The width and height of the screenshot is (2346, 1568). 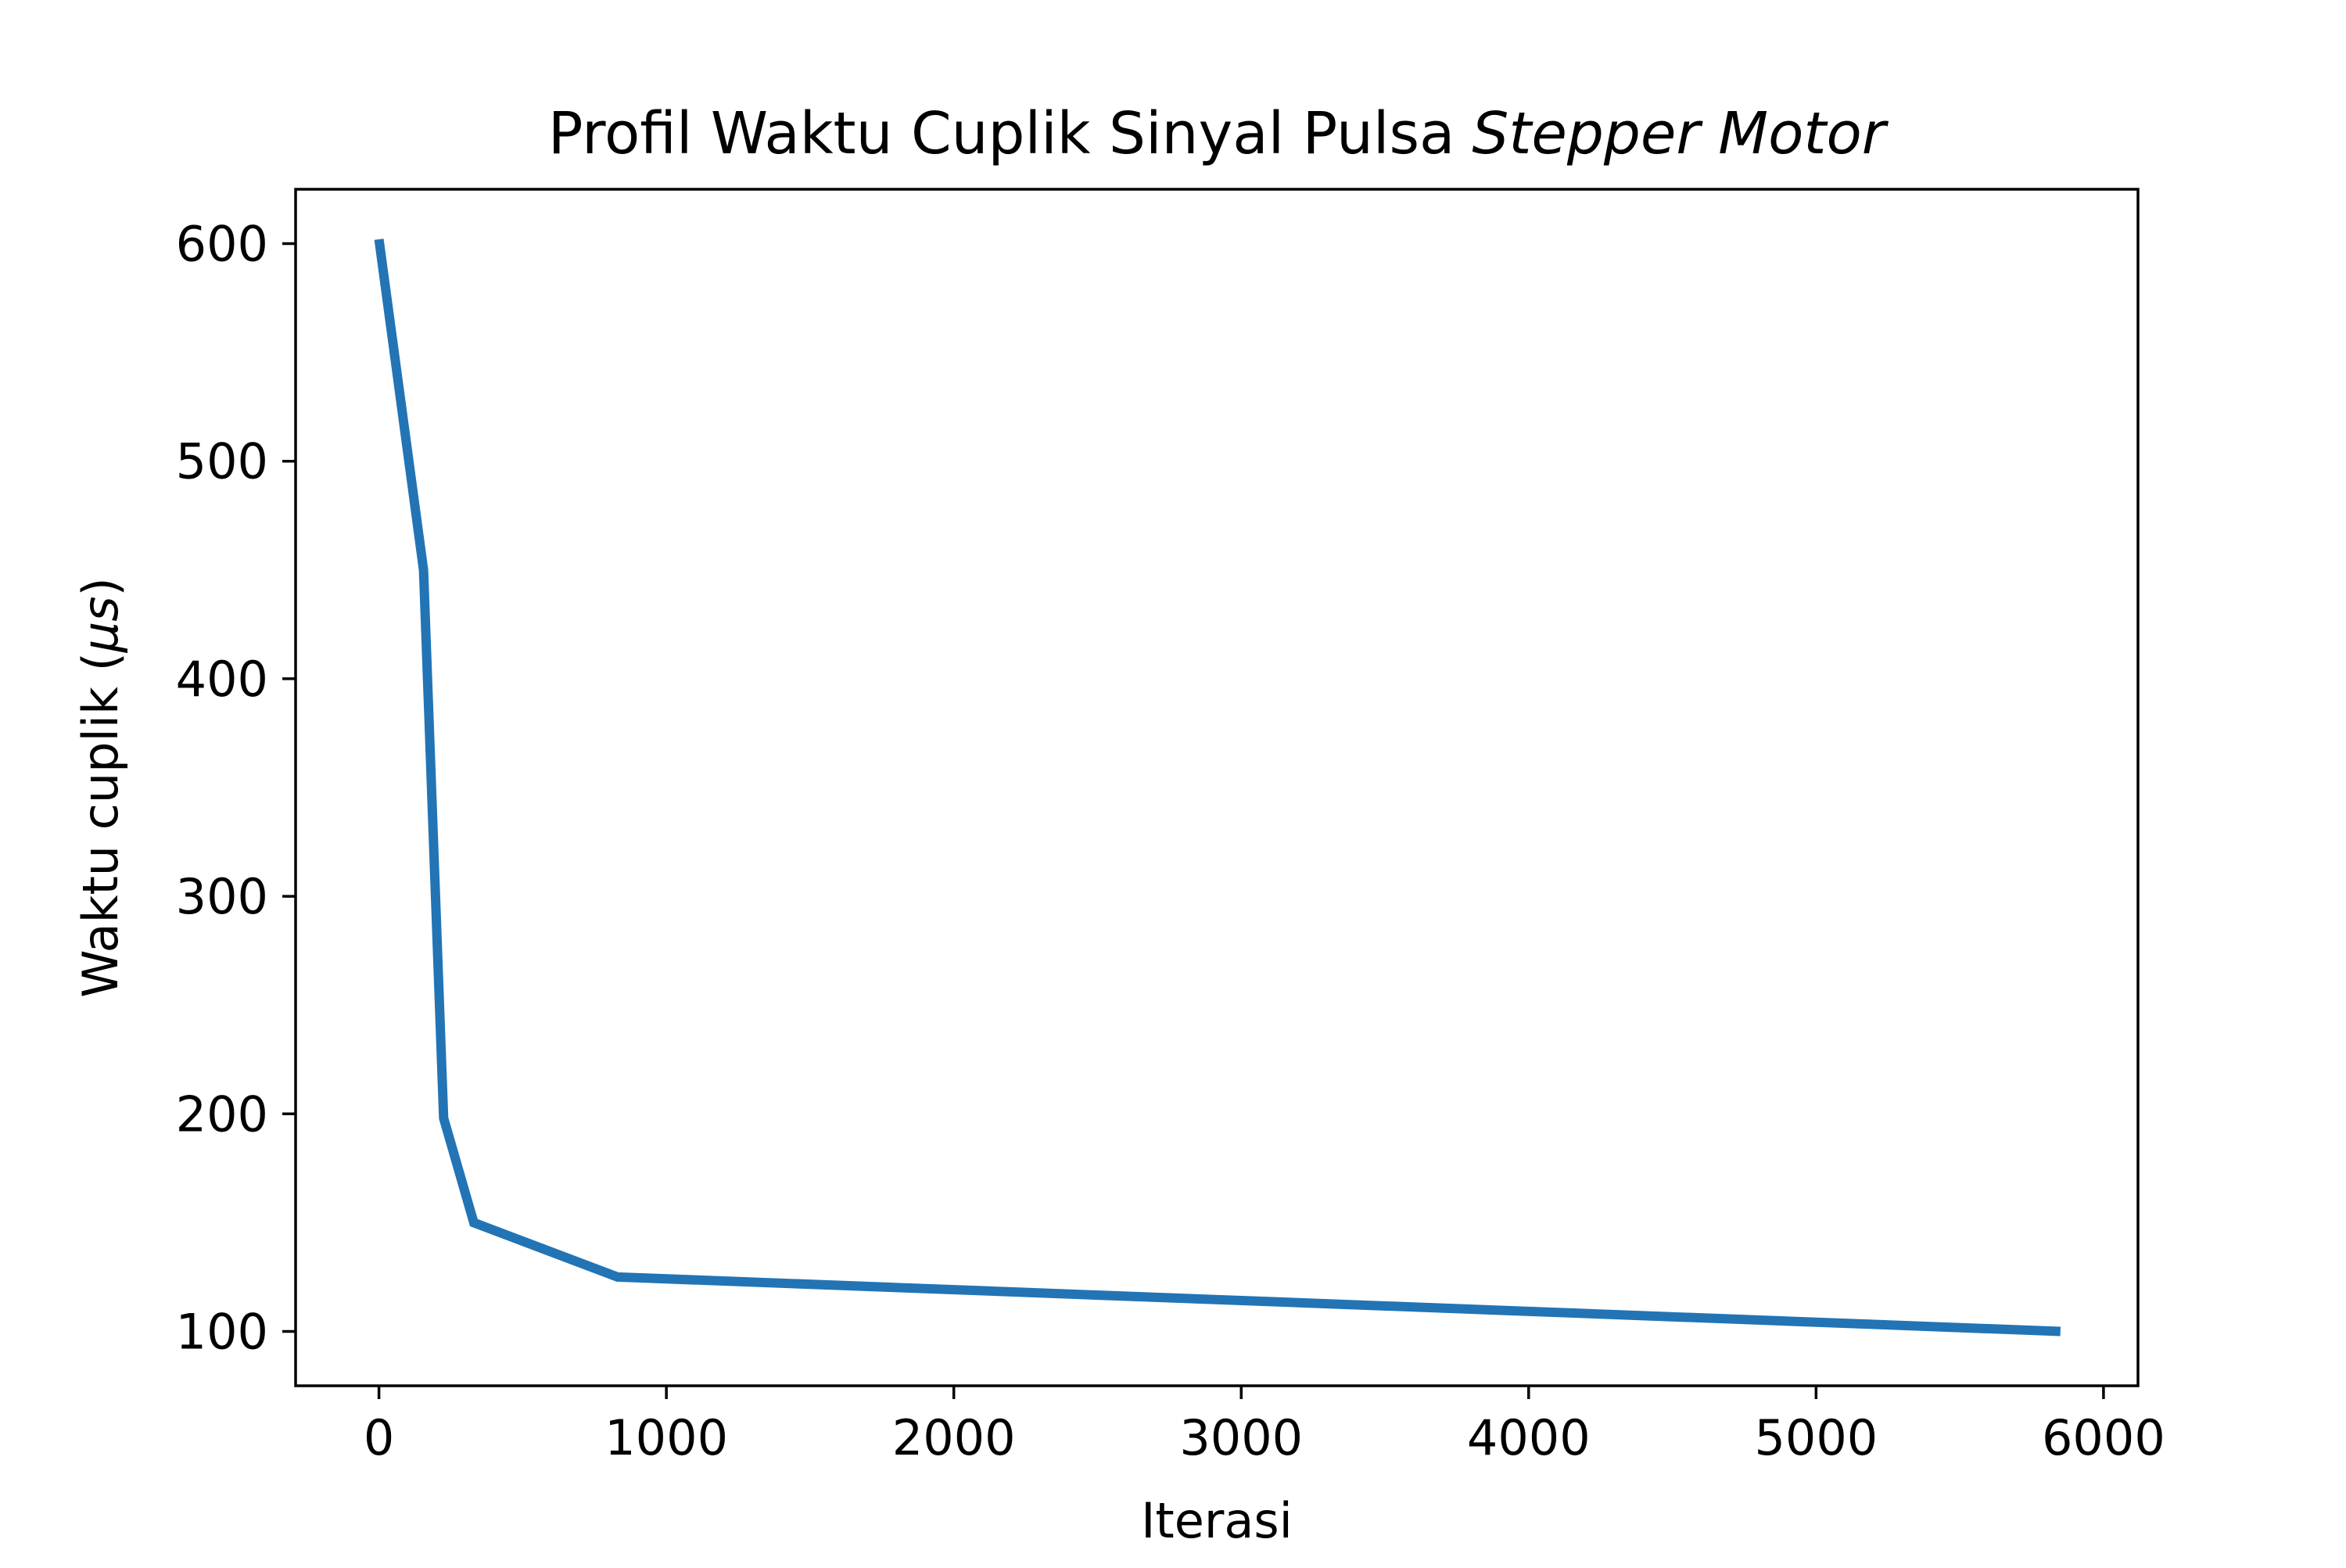 I want to click on x-tick-label: 6000, so click(x=2103, y=1437).